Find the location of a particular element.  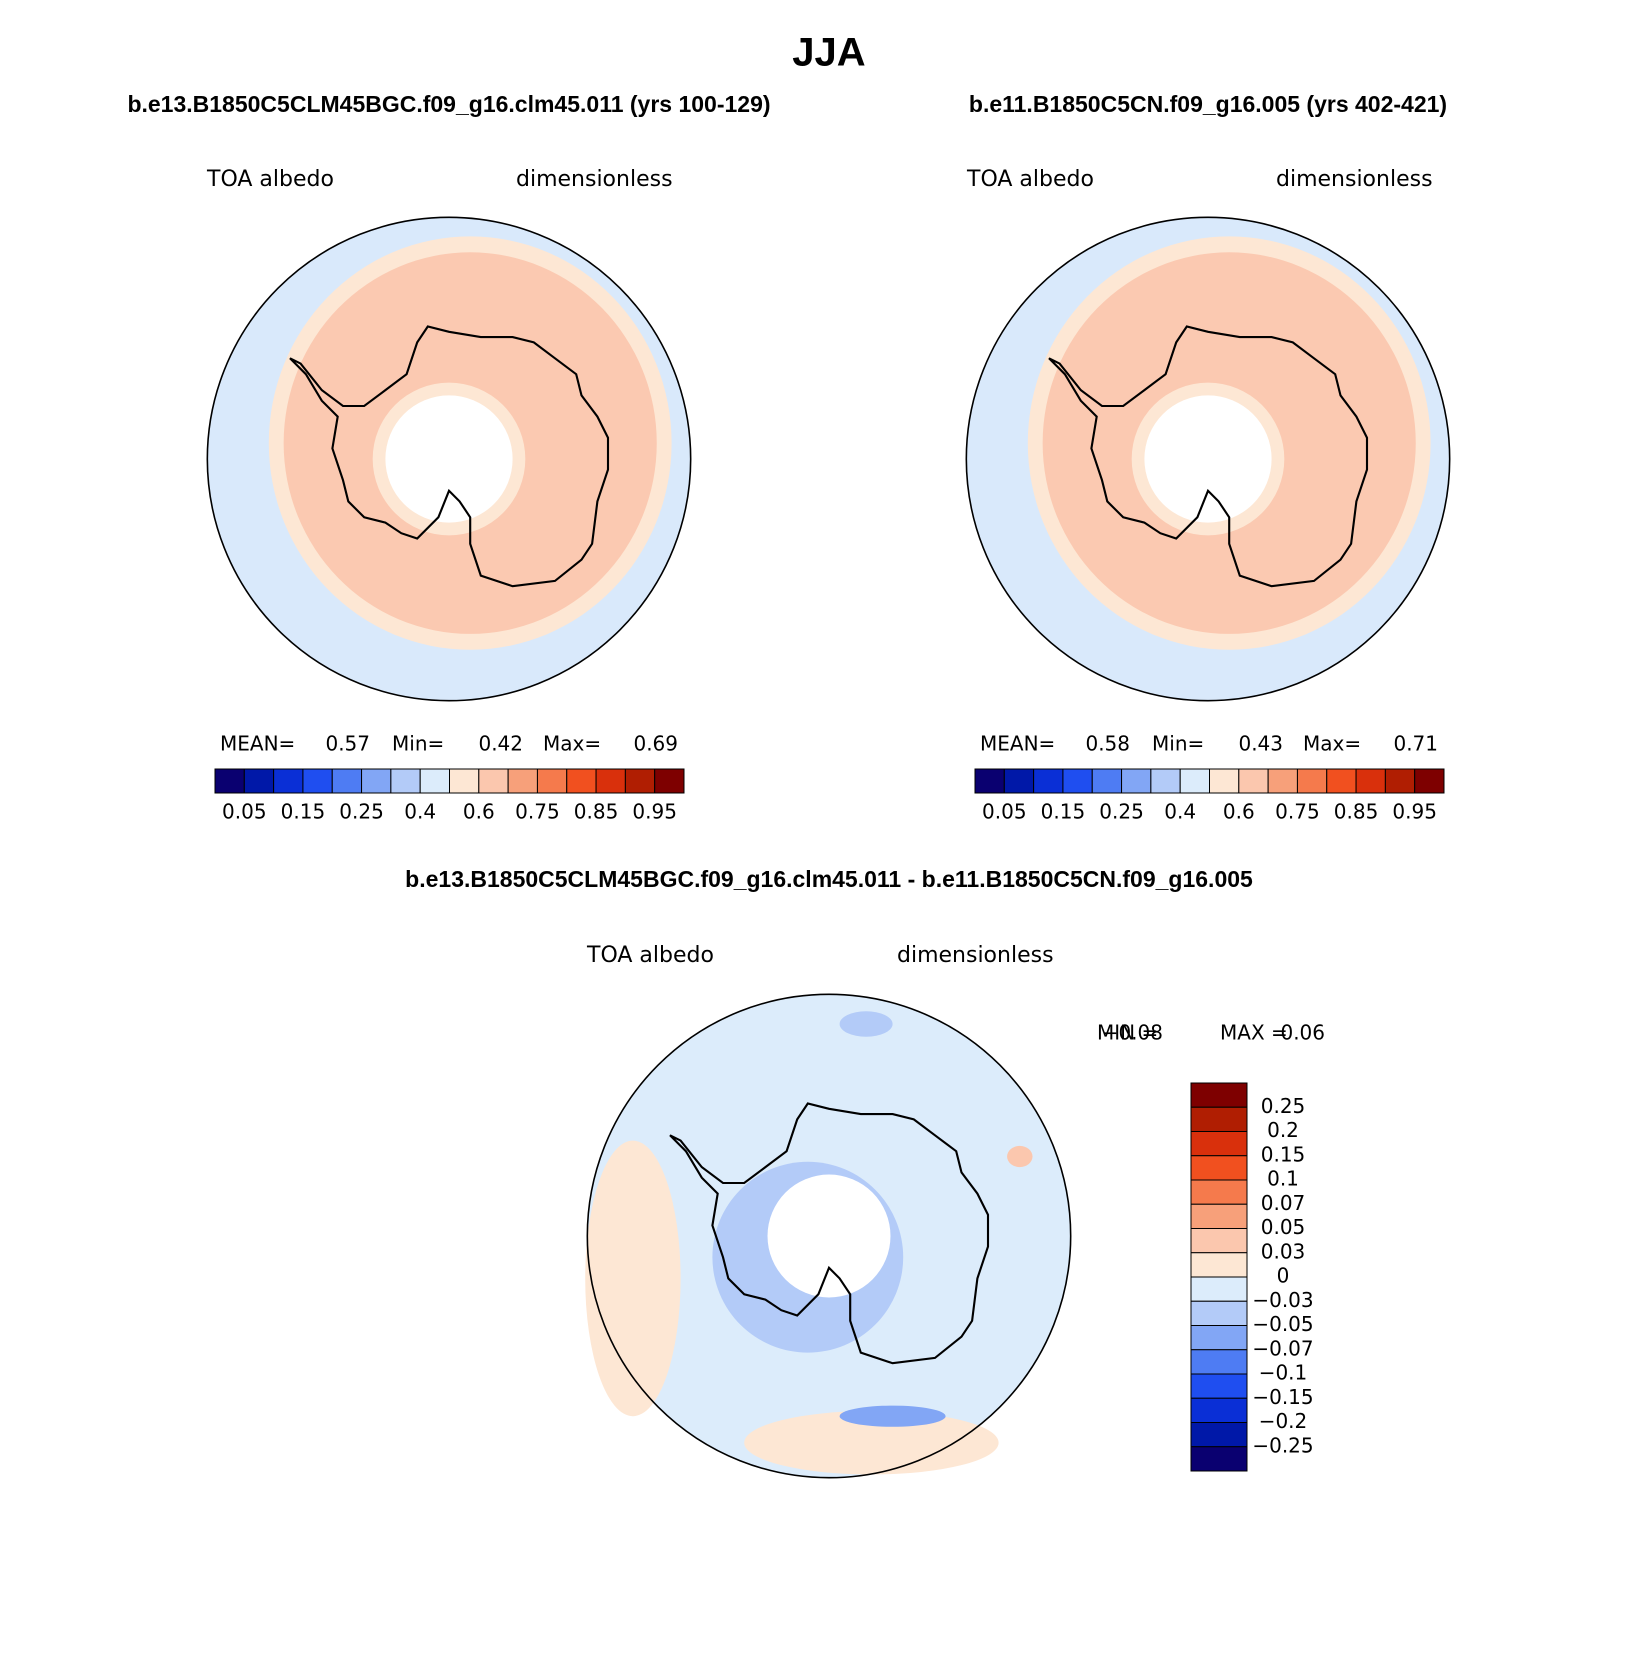

figure-title: JJA is located at coordinates (828, 53).